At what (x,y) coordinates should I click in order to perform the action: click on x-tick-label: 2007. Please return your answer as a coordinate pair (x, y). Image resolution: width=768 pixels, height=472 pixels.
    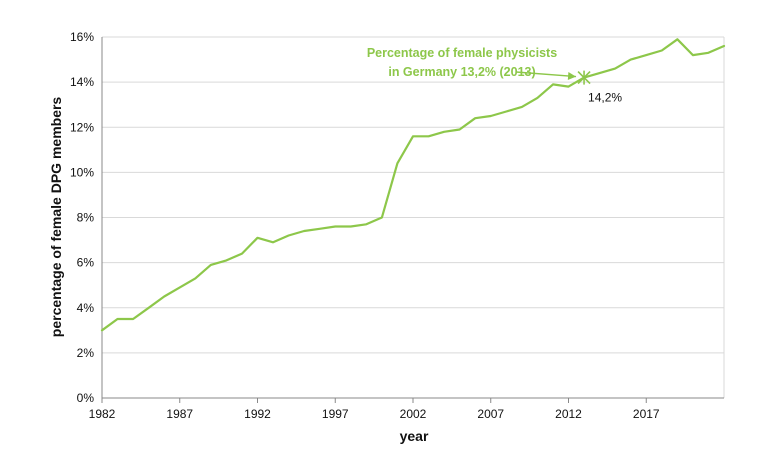
    Looking at the image, I should click on (490, 414).